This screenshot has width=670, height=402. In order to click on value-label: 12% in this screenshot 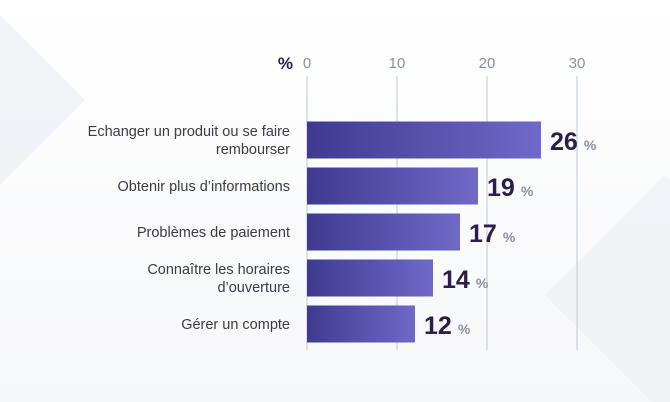, I will do `click(447, 326)`.